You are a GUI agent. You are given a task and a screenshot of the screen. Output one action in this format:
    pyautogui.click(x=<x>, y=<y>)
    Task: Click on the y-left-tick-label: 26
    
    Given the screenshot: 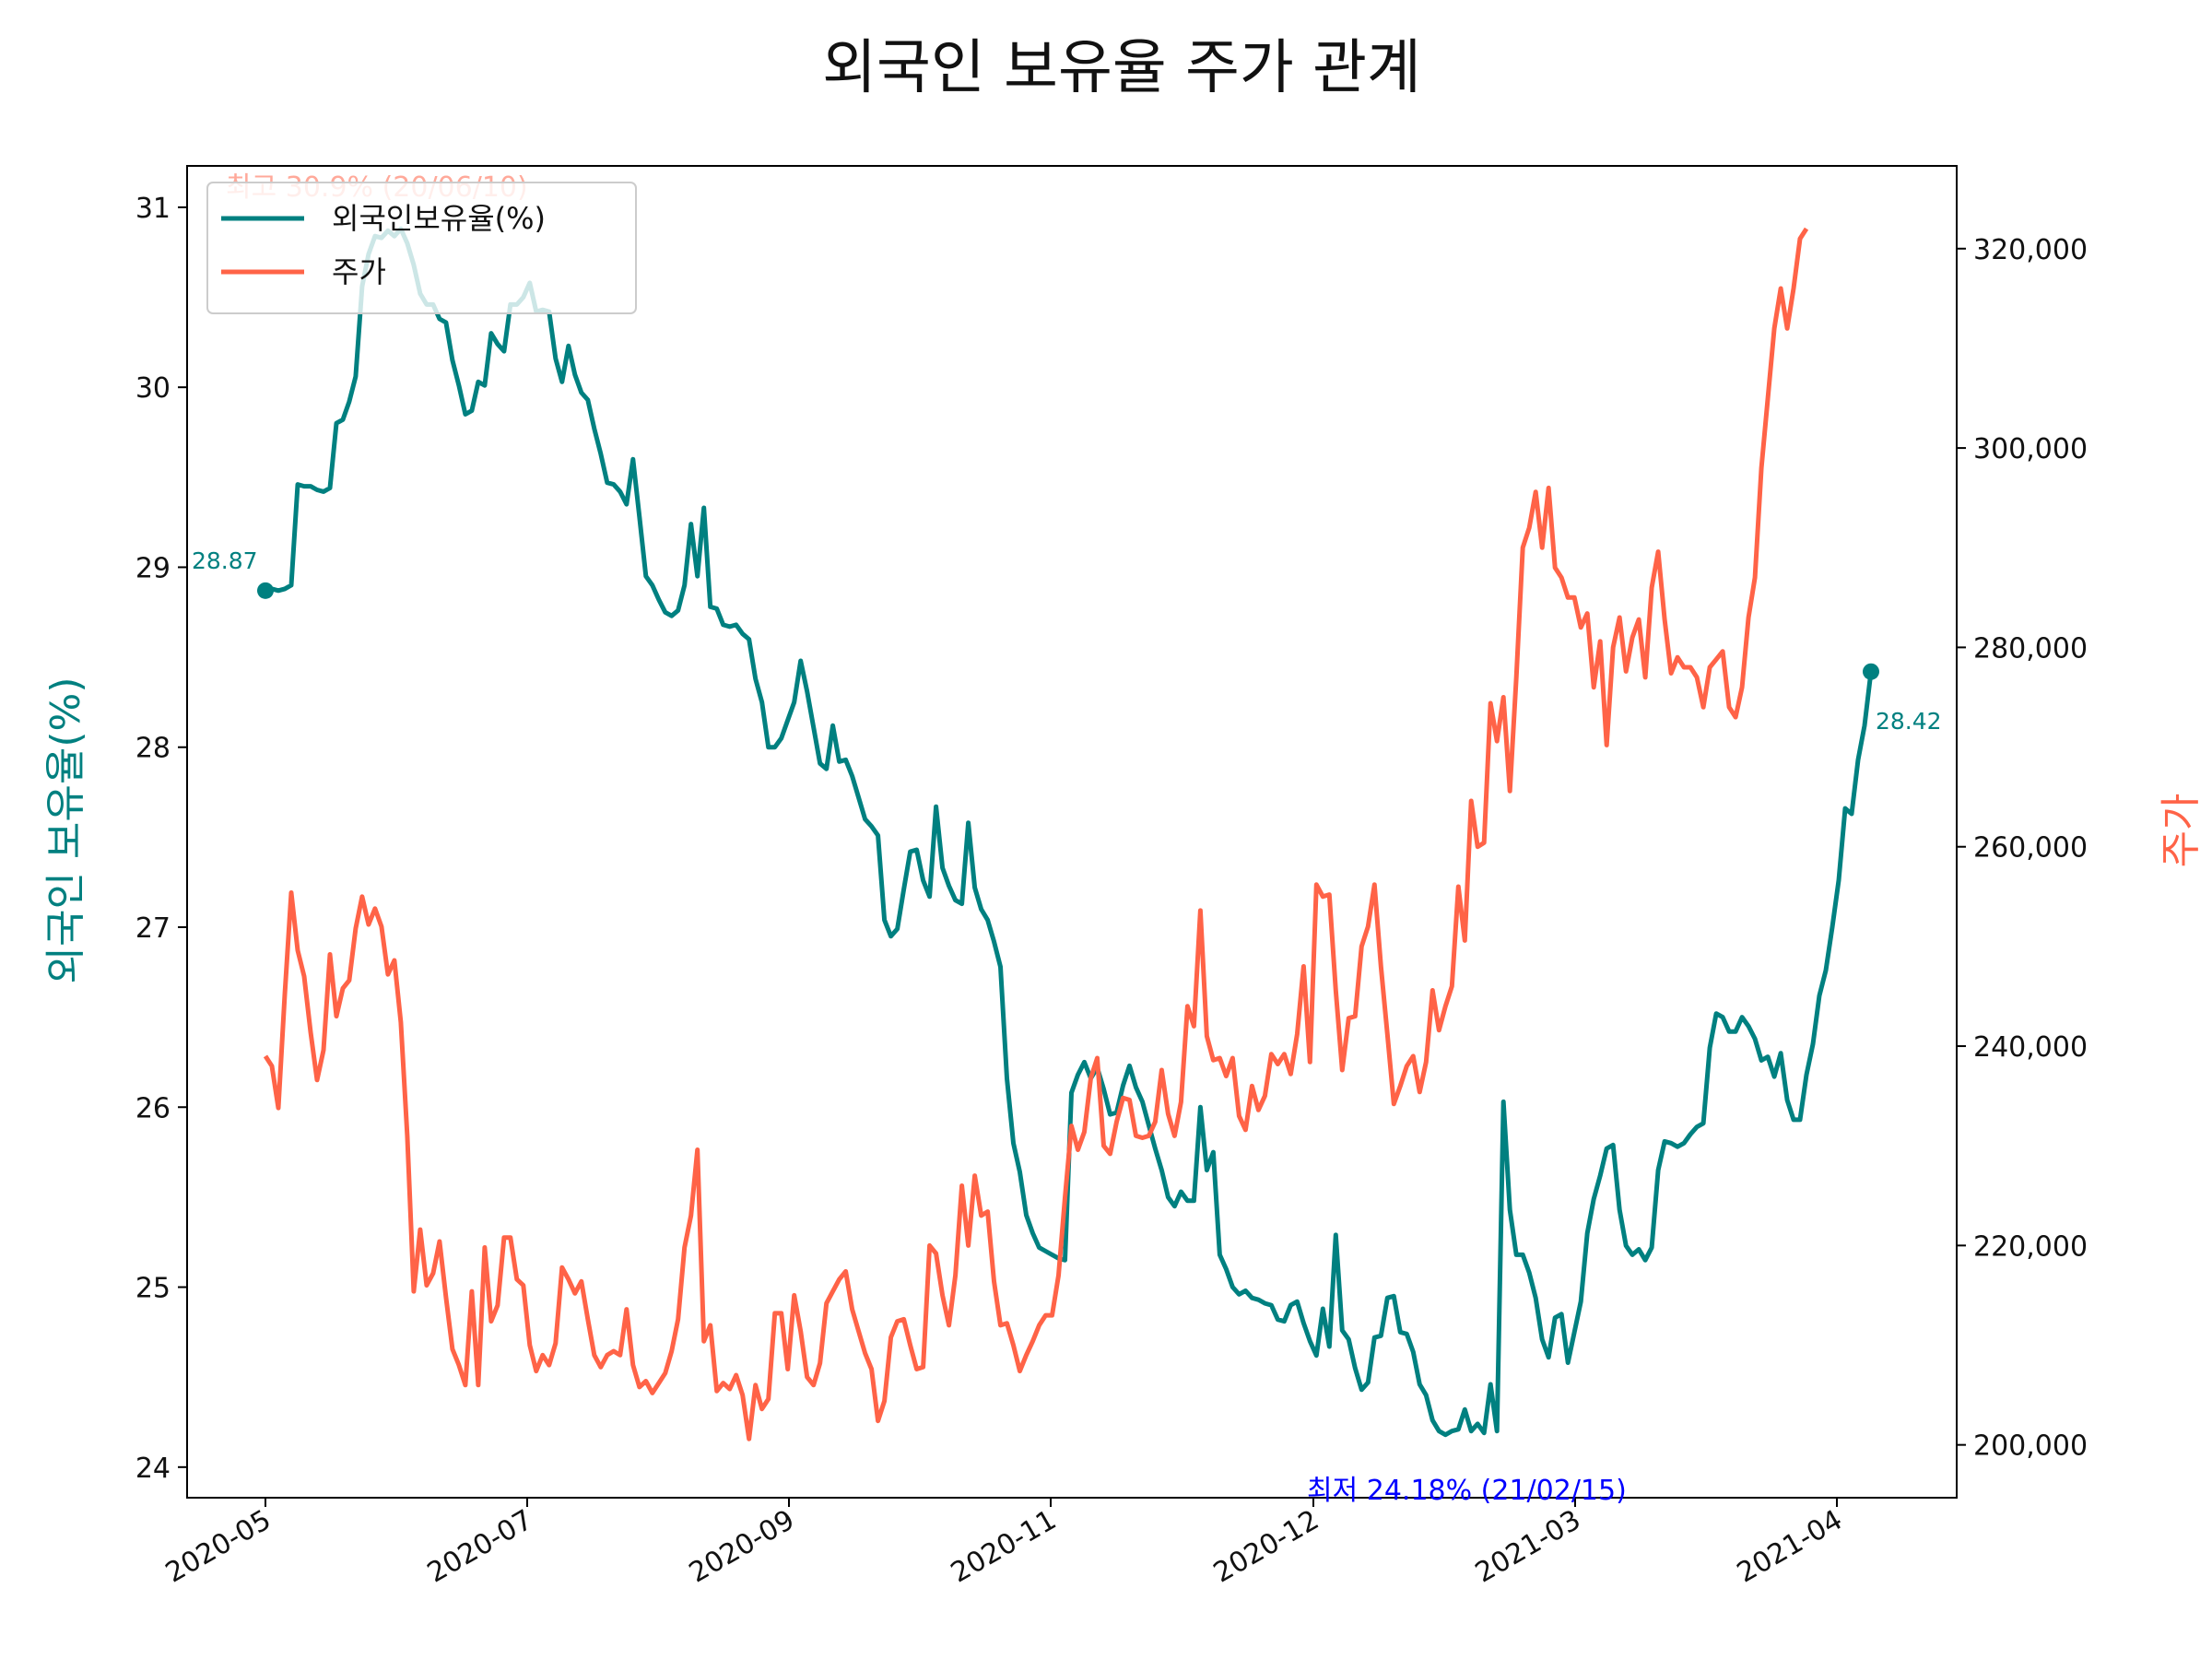 What is the action you would take?
    pyautogui.click(x=153, y=1108)
    